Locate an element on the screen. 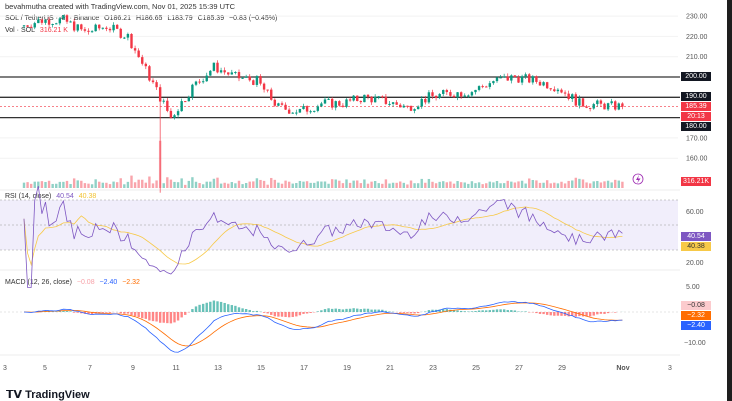 This screenshot has width=732, height=401. rsi-scale-label: 60.00 is located at coordinates (695, 212).